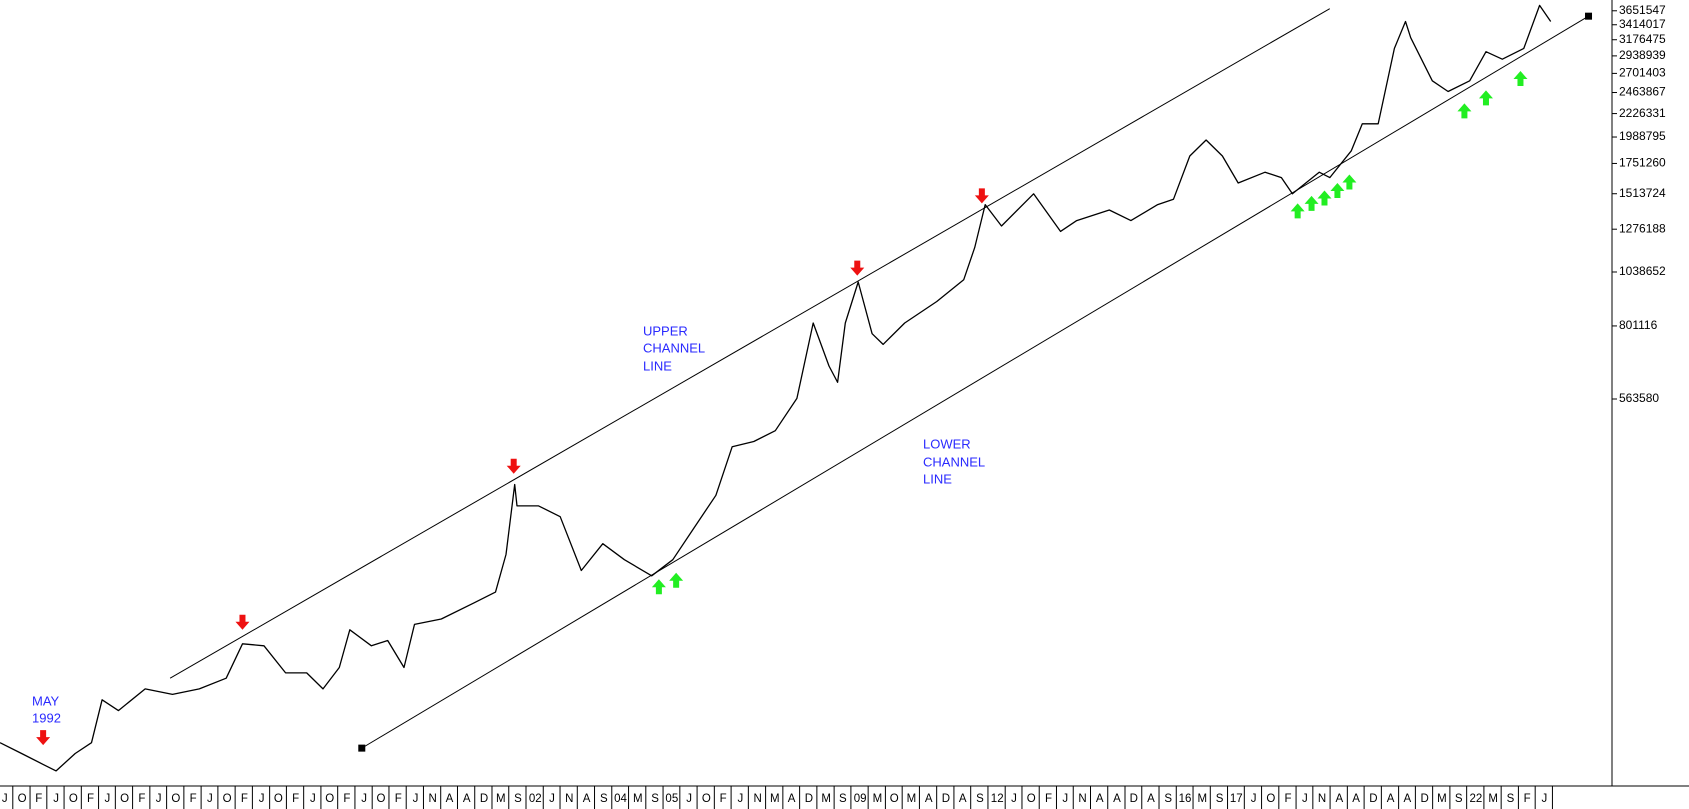 This screenshot has width=1689, height=809. Describe the element at coordinates (860, 799) in the screenshot. I see `x-tick-label: 09` at that location.